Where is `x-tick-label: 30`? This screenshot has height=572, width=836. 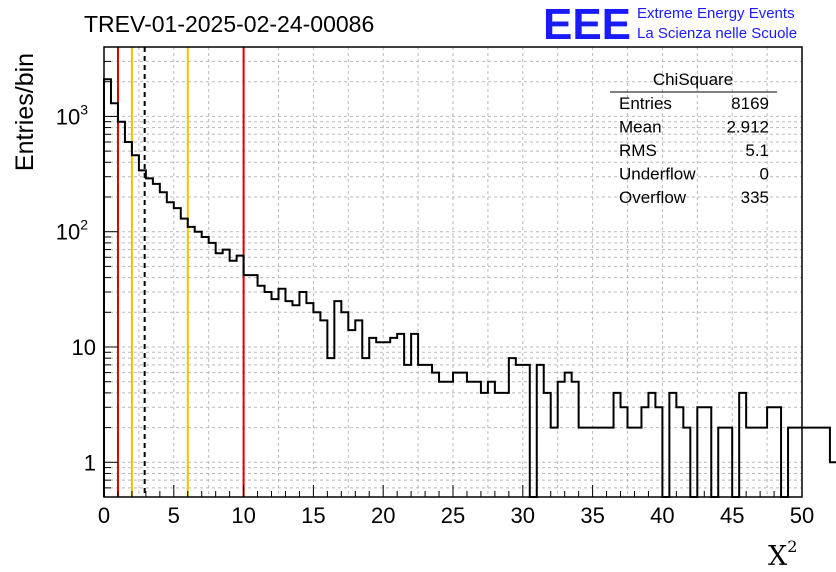 x-tick-label: 30 is located at coordinates (523, 515).